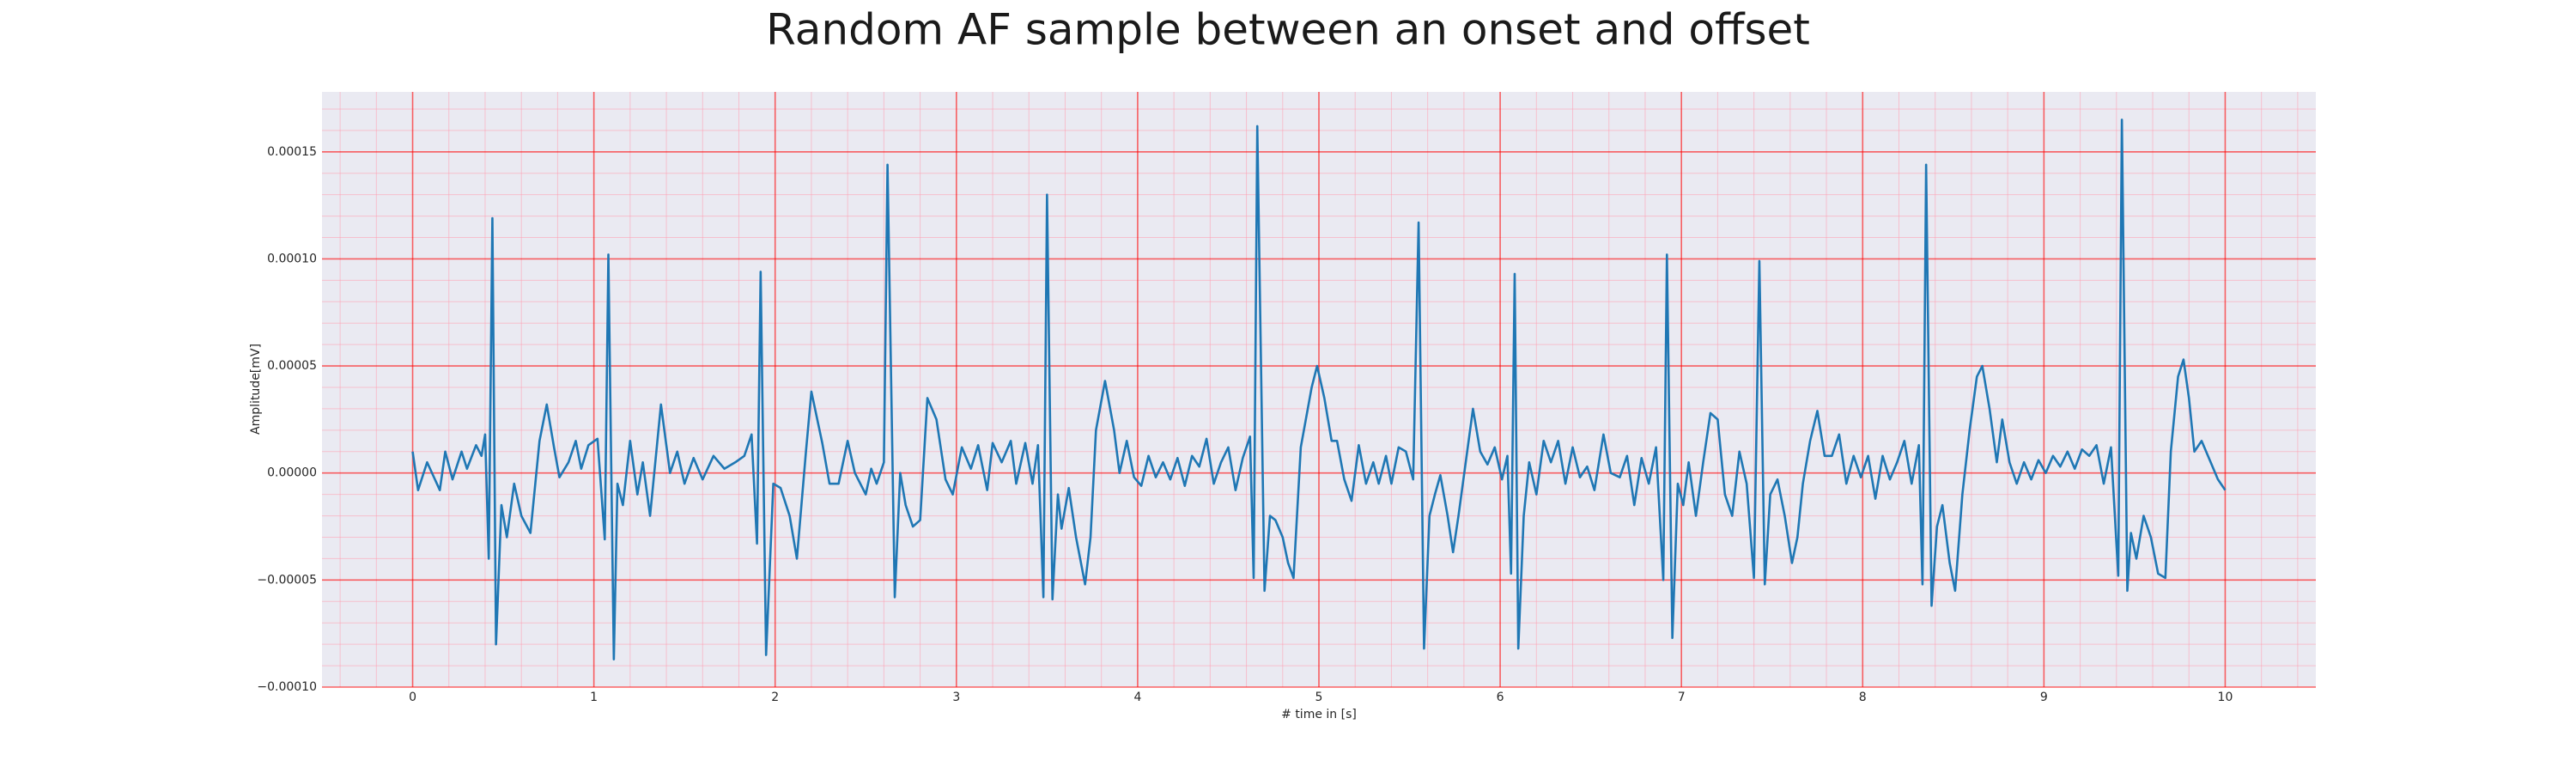 This screenshot has width=2576, height=773. I want to click on y-tick-label: −0.00010, so click(287, 687).